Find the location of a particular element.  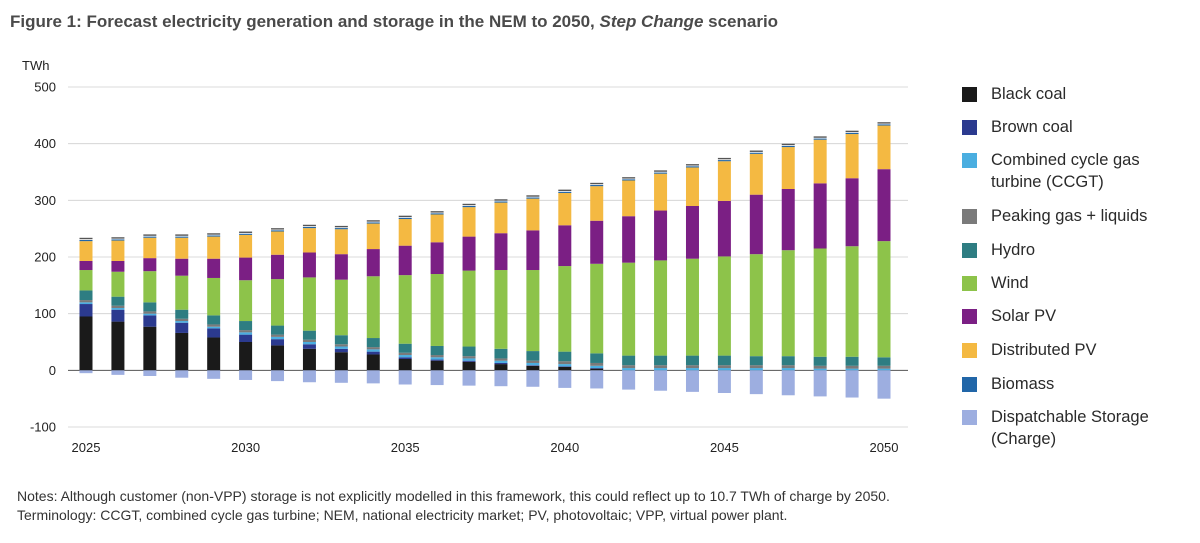

bar-segment-dispatchable-storage-charge-2031 is located at coordinates (278, 376).